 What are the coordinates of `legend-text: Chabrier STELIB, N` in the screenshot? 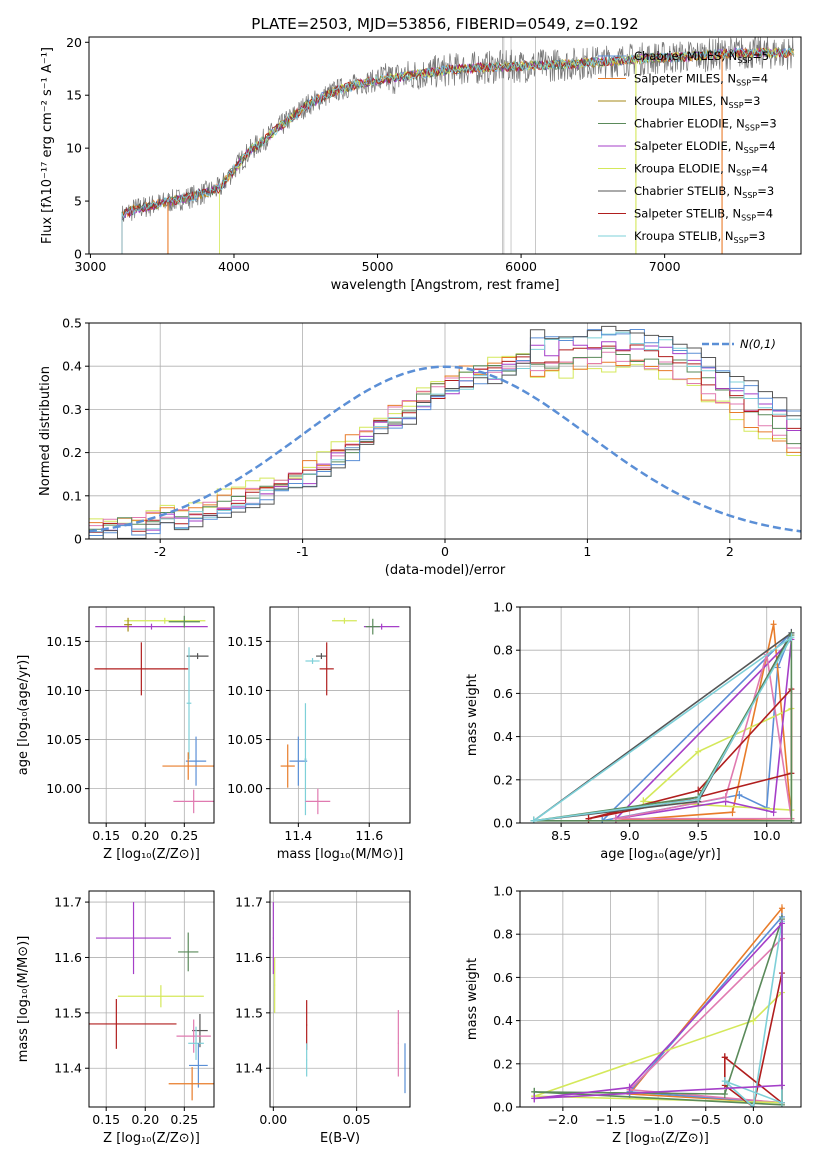 It's located at (688, 191).